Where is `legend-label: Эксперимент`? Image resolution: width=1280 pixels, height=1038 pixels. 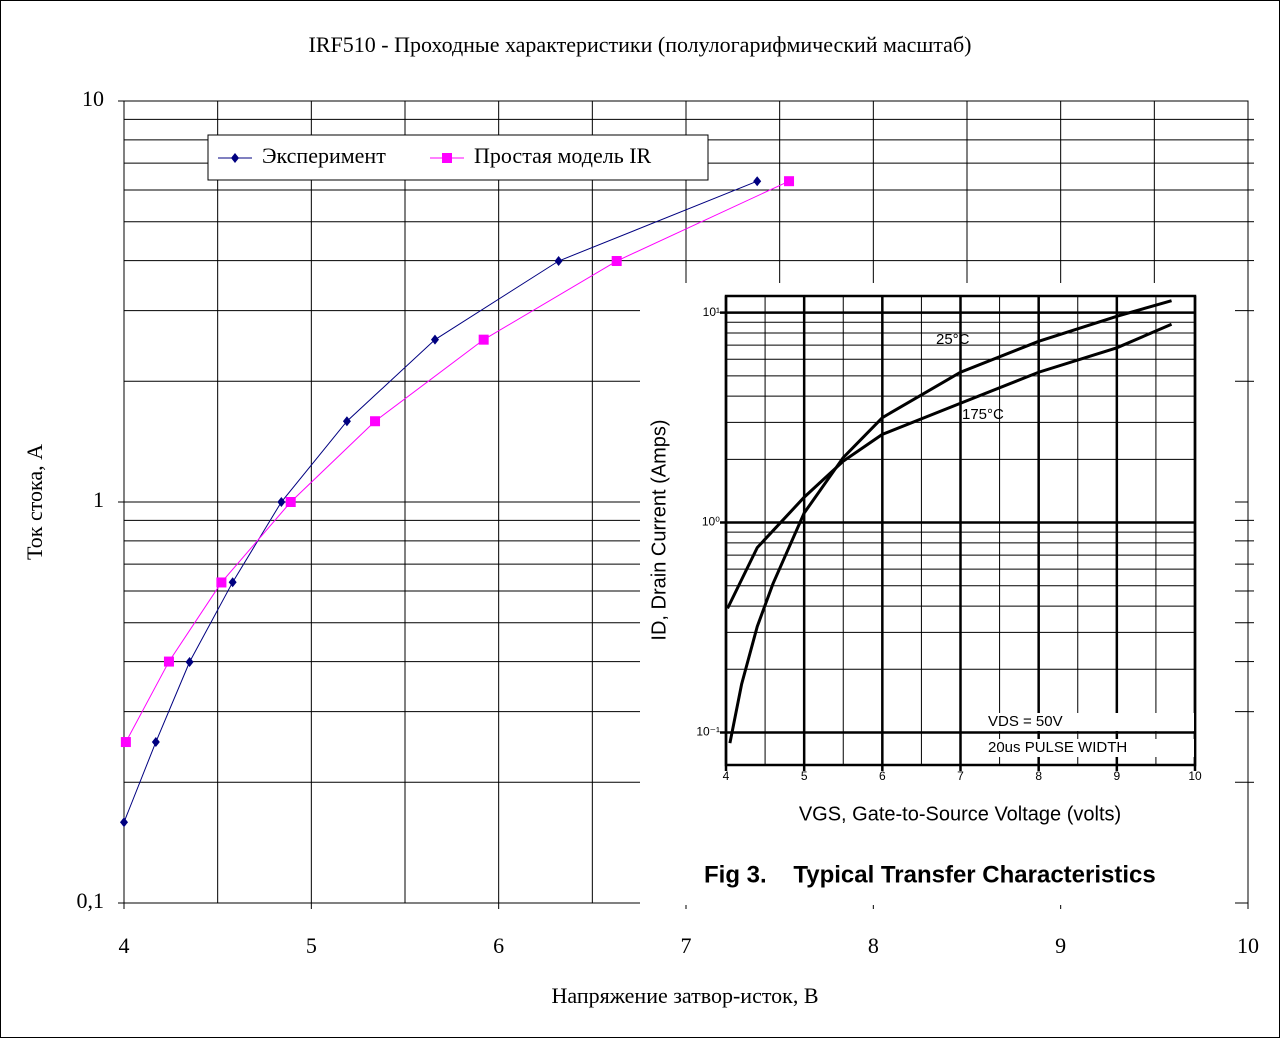 legend-label: Эксперимент is located at coordinates (324, 155).